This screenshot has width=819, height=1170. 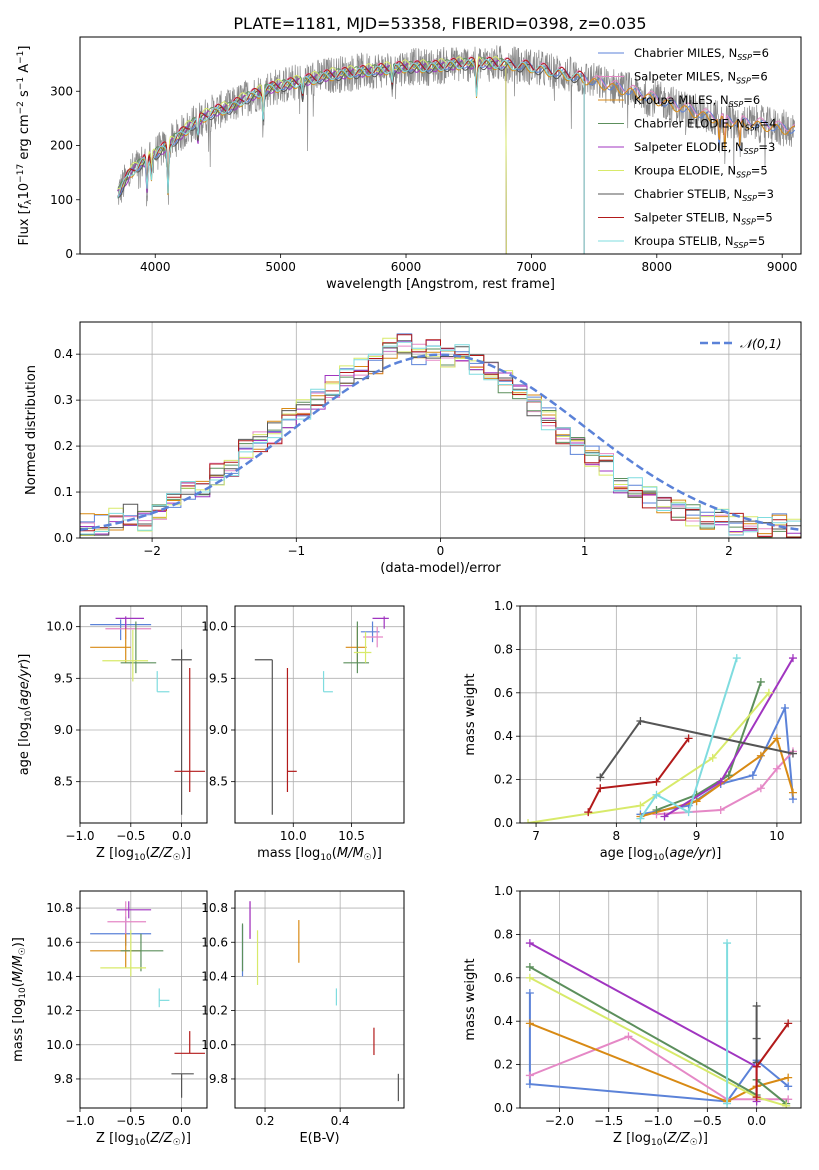 What do you see at coordinates (61, 91) in the screenshot?
I see `y-tick-label: 300` at bounding box center [61, 91].